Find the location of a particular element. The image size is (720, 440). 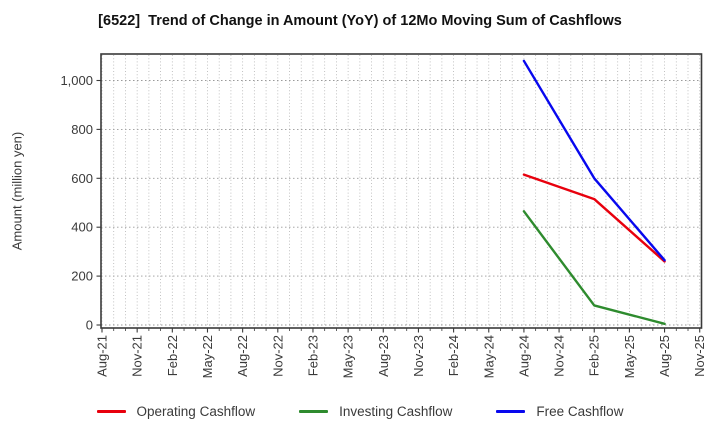

legend-item-operating-cashflow: Operating Cashflow is located at coordinates (176, 411).